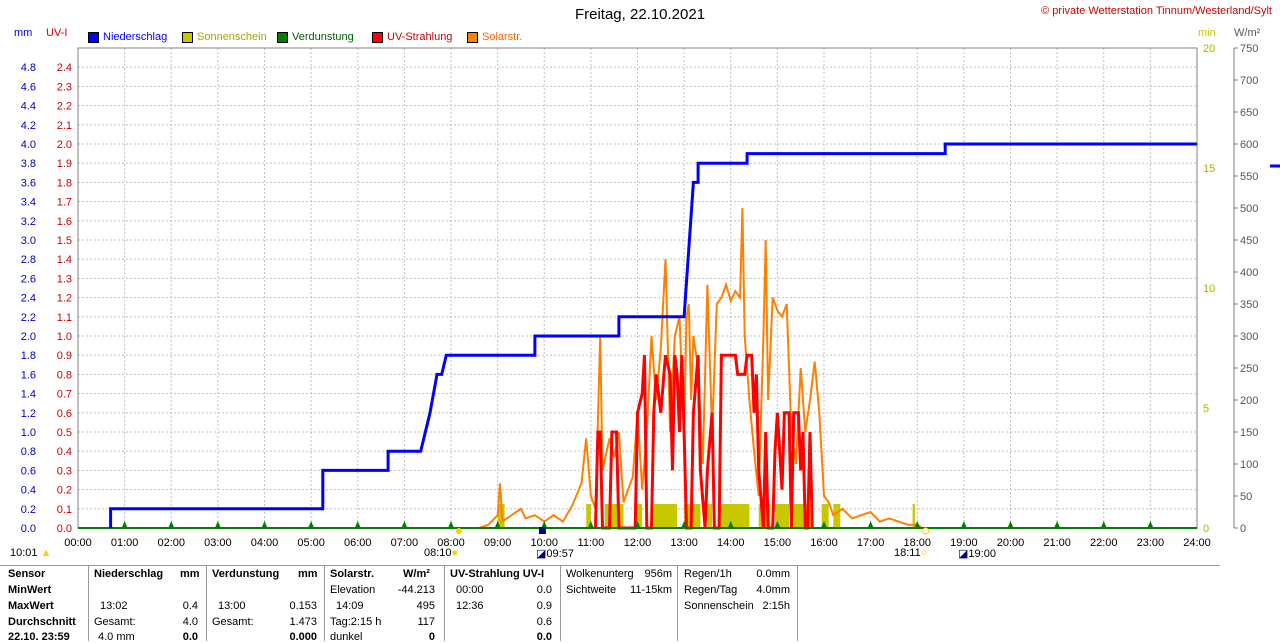  What do you see at coordinates (498, 543) in the screenshot?
I see `x-tick-label: 09:00` at bounding box center [498, 543].